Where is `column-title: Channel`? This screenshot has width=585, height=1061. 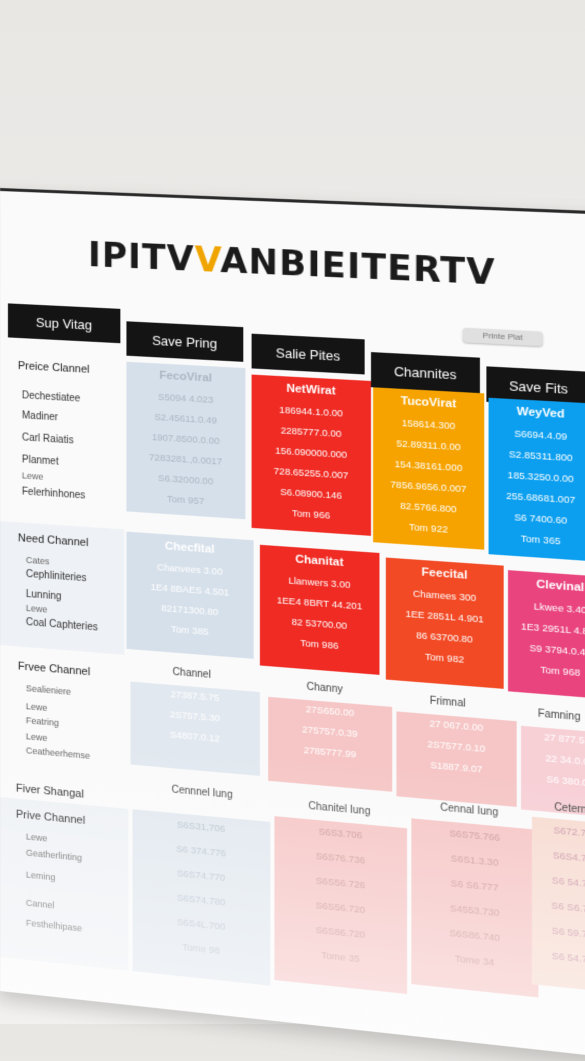 column-title: Channel is located at coordinates (192, 673).